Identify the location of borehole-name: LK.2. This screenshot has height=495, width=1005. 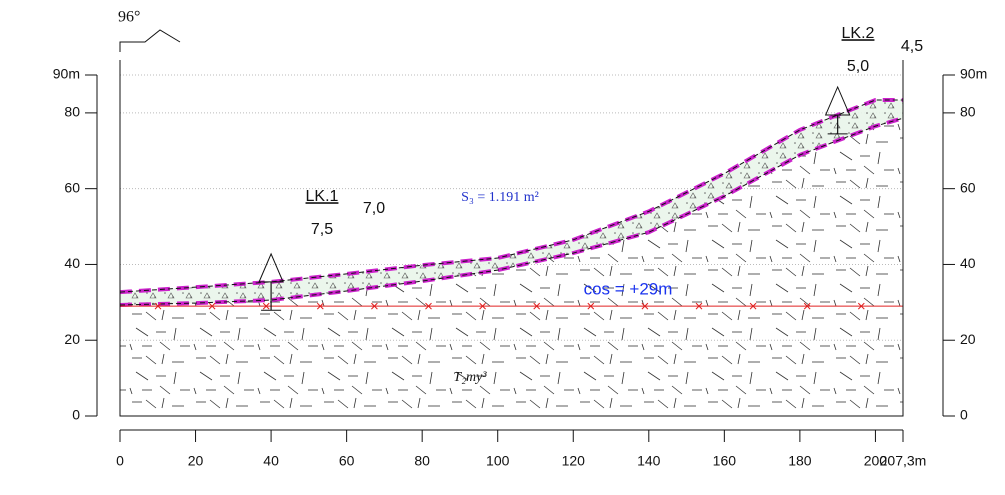
(858, 33).